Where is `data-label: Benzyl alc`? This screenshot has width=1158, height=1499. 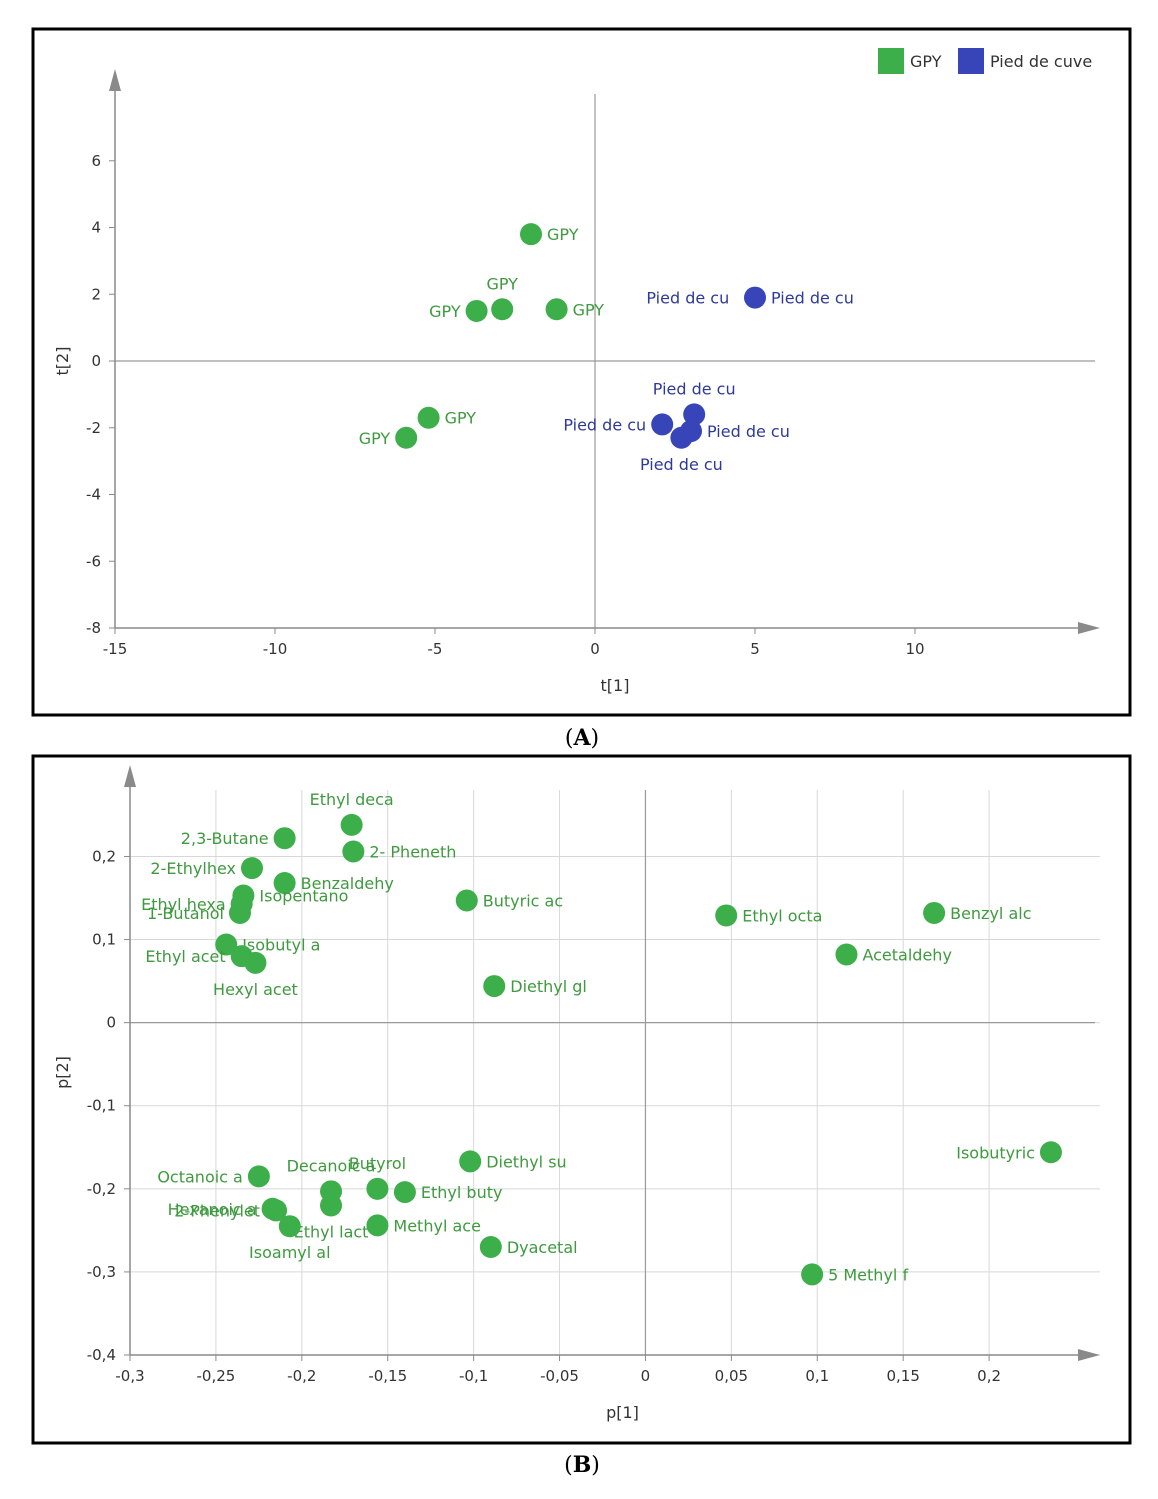 data-label: Benzyl alc is located at coordinates (990, 913).